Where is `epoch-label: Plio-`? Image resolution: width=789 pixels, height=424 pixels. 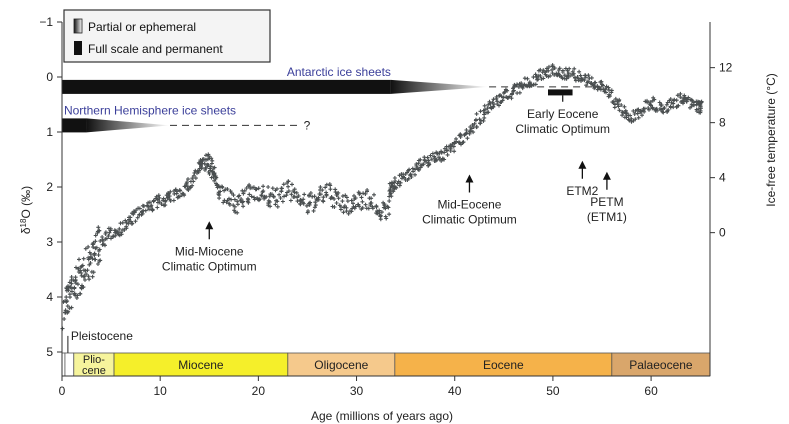 epoch-label: Plio- is located at coordinates (94, 360).